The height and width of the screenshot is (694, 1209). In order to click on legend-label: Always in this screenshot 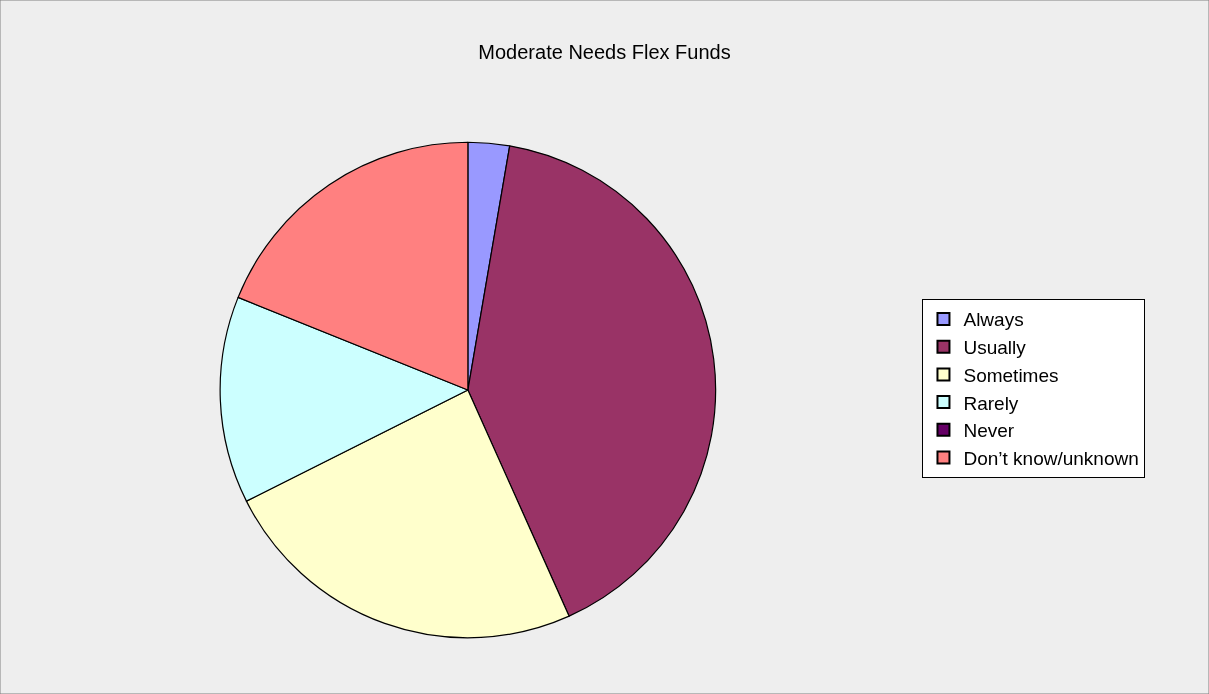, I will do `click(993, 320)`.